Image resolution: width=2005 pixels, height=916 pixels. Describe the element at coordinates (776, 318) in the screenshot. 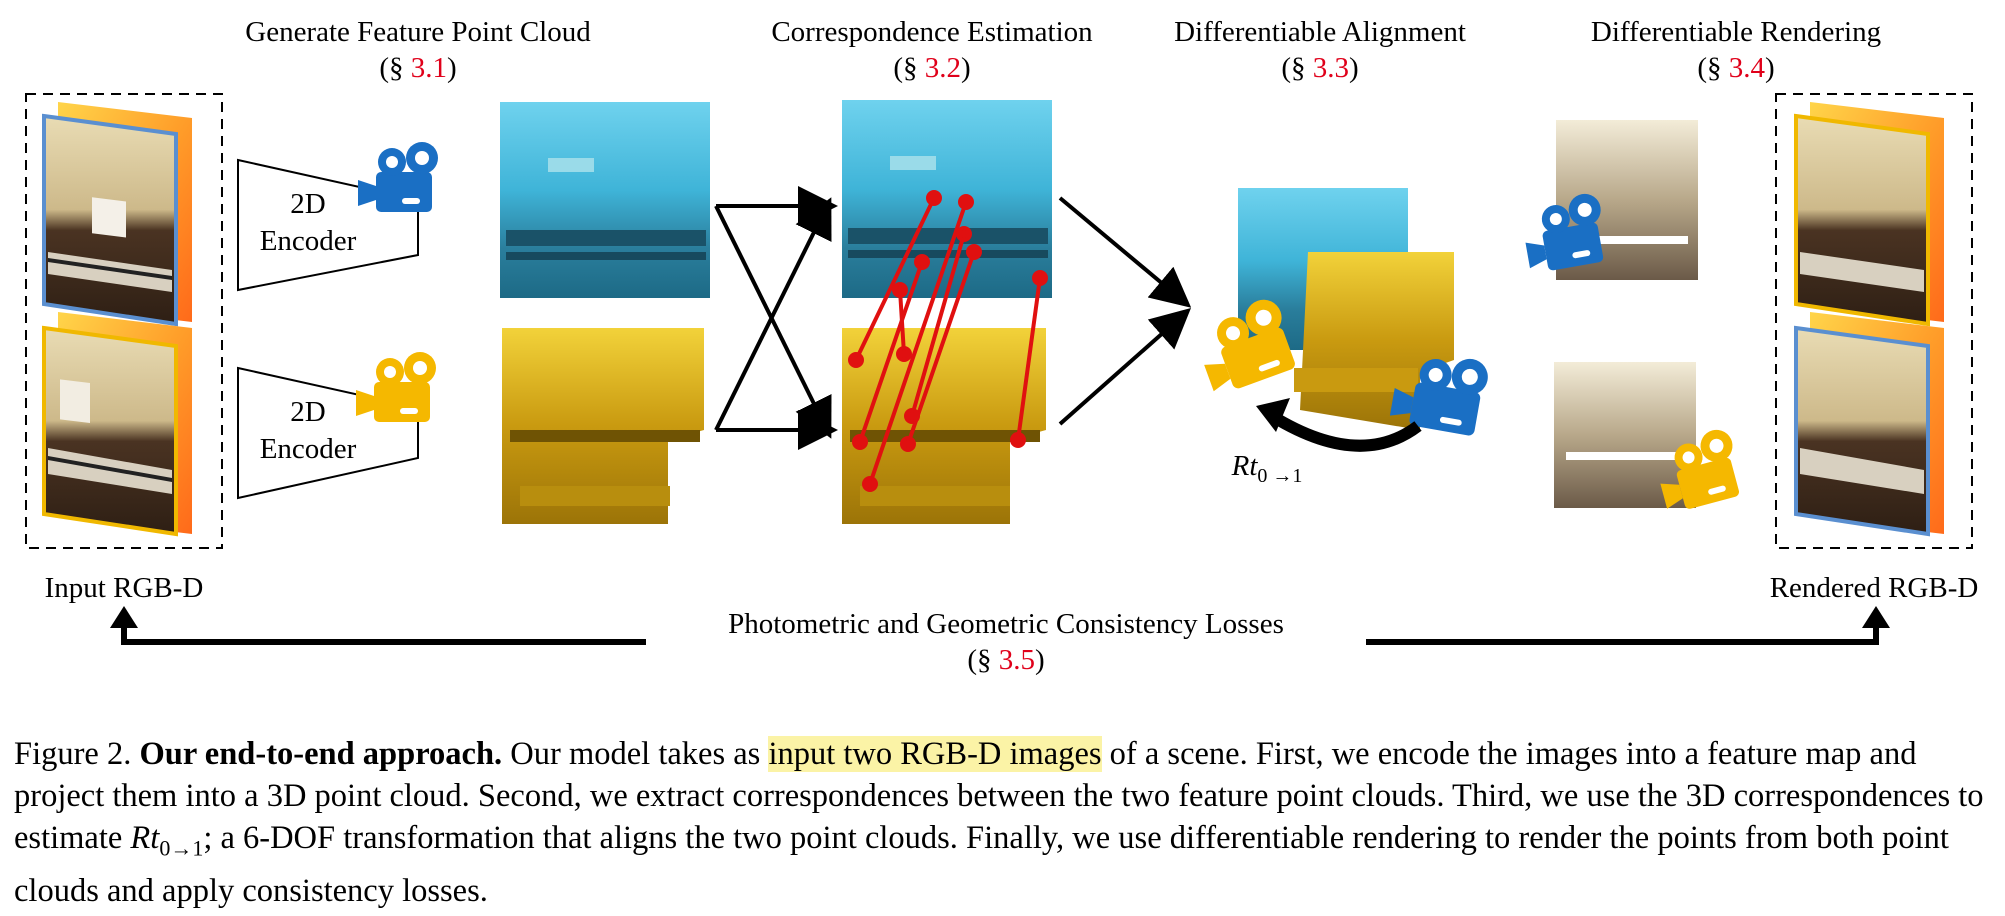

I see `crossing-arrows` at that location.